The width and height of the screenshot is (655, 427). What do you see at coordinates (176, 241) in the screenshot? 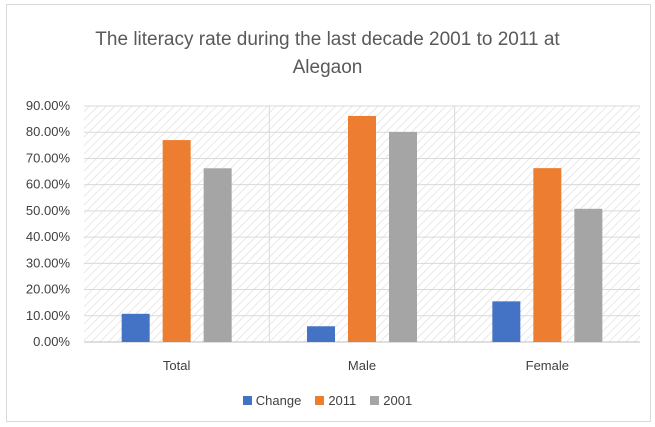
I see `bar-total-2011` at bounding box center [176, 241].